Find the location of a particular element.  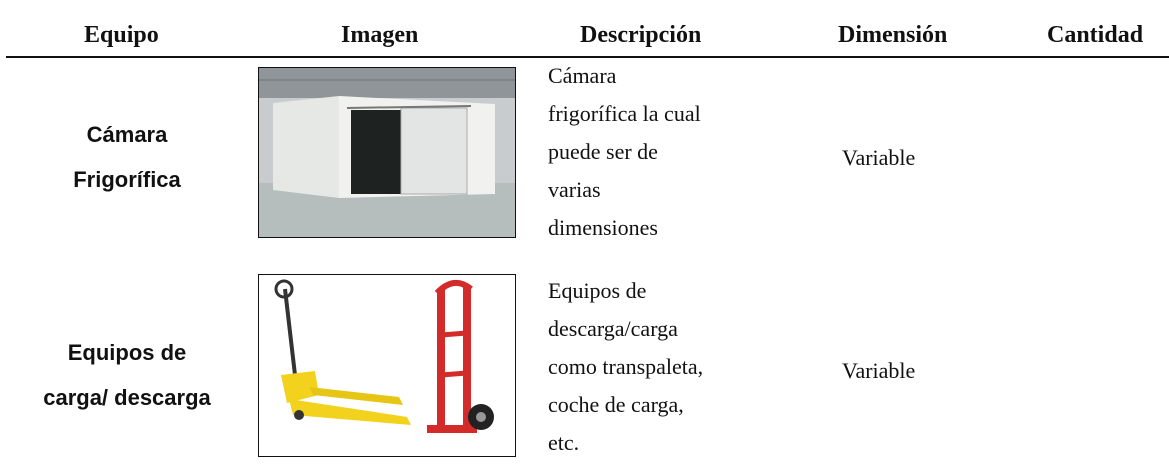

equipo-line: Frigorífica is located at coordinates (127, 179).